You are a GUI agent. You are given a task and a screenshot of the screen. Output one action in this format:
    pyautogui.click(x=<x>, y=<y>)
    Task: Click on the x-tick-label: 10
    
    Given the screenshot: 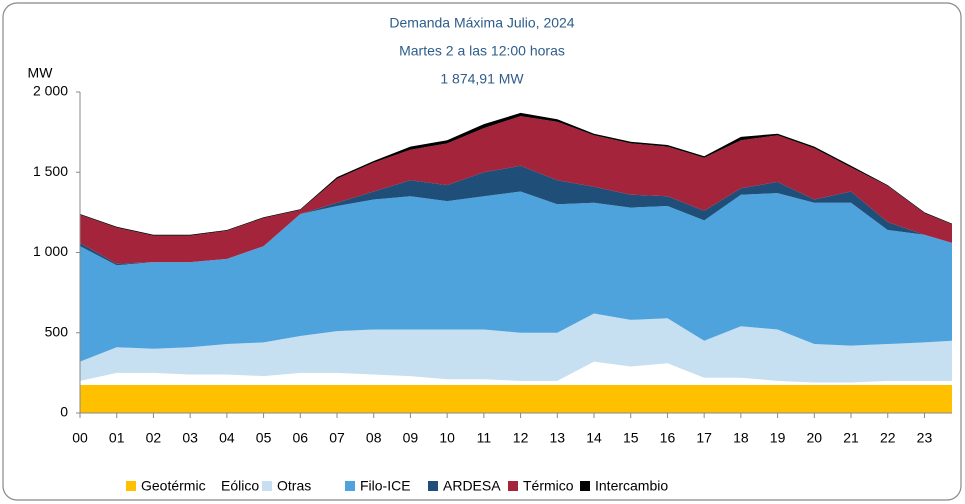 What is the action you would take?
    pyautogui.click(x=447, y=438)
    